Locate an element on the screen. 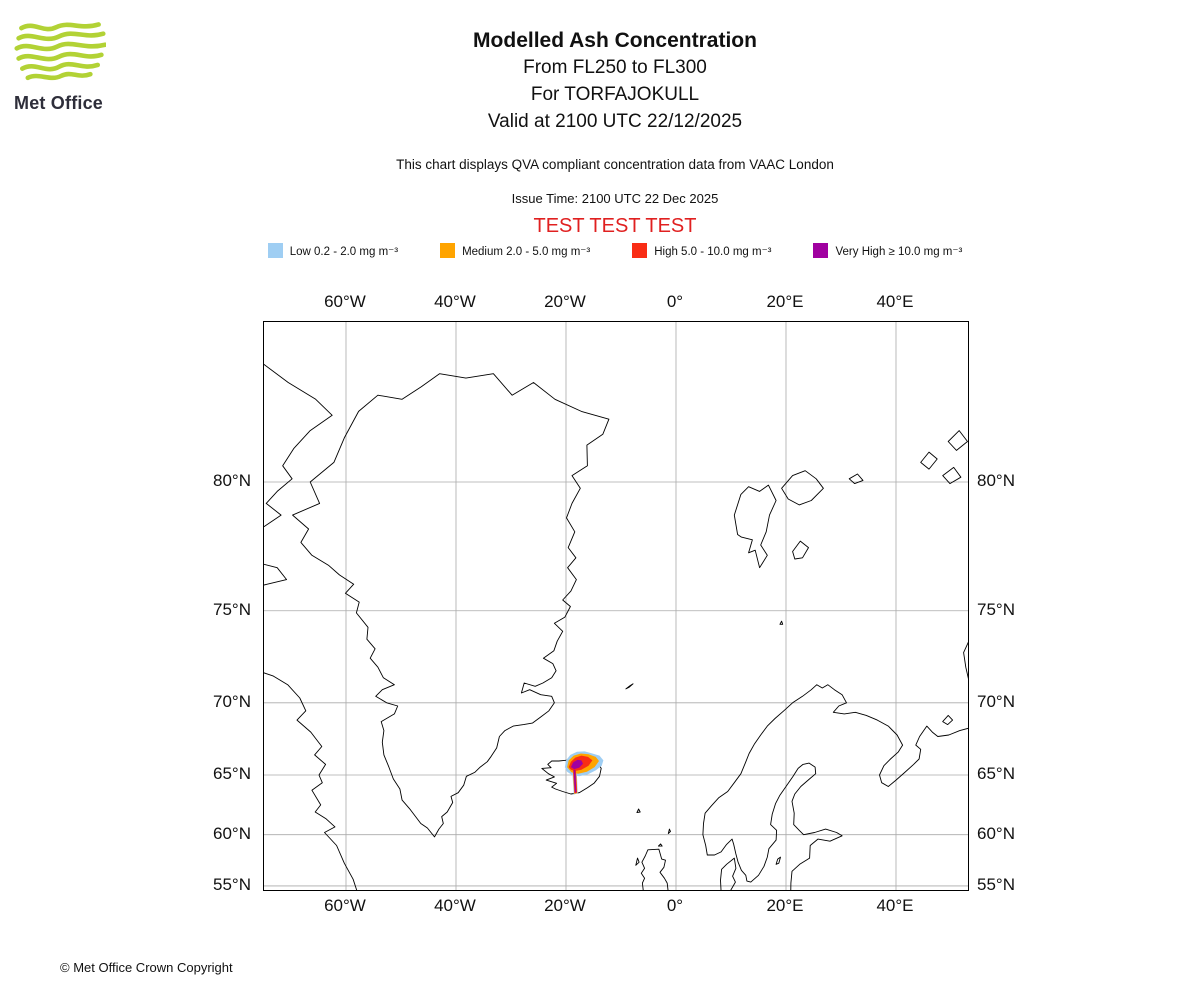 The image size is (1200, 1000). lon-label-top: 40°W is located at coordinates (455, 301).